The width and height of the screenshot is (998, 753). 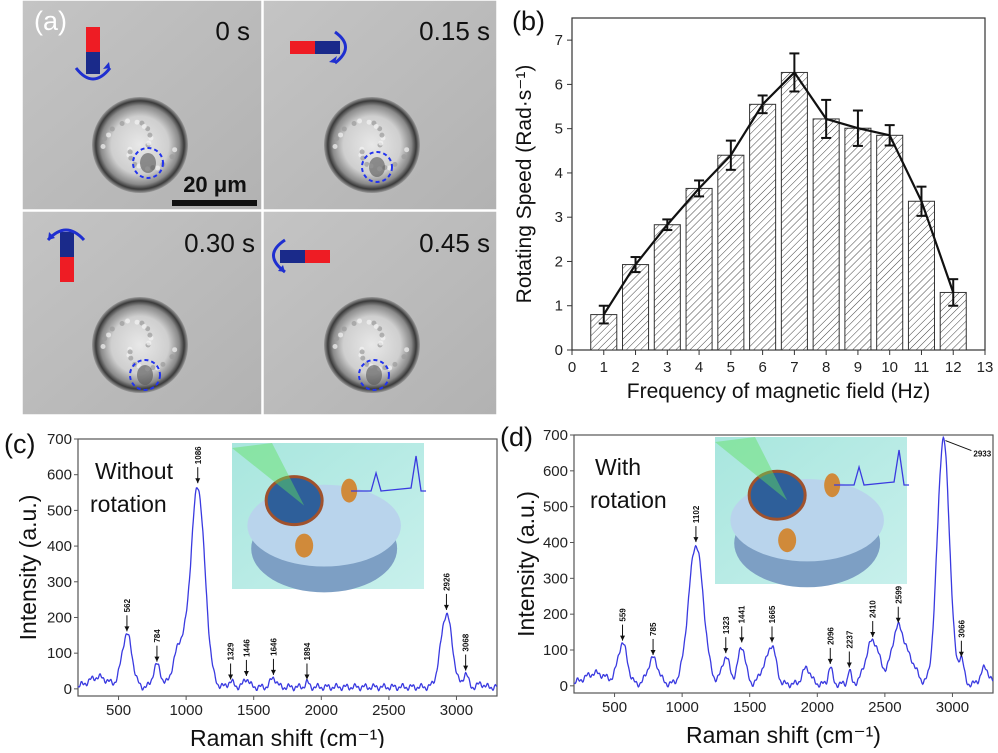 What do you see at coordinates (952, 707) in the screenshot?
I see `x-tick-label: 3000` at bounding box center [952, 707].